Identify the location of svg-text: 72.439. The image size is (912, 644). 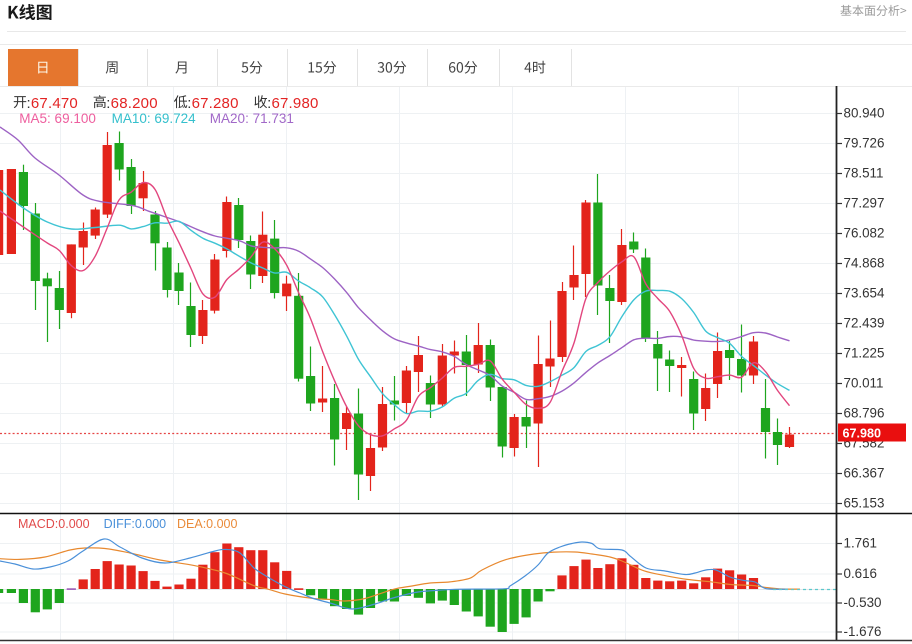
(864, 323).